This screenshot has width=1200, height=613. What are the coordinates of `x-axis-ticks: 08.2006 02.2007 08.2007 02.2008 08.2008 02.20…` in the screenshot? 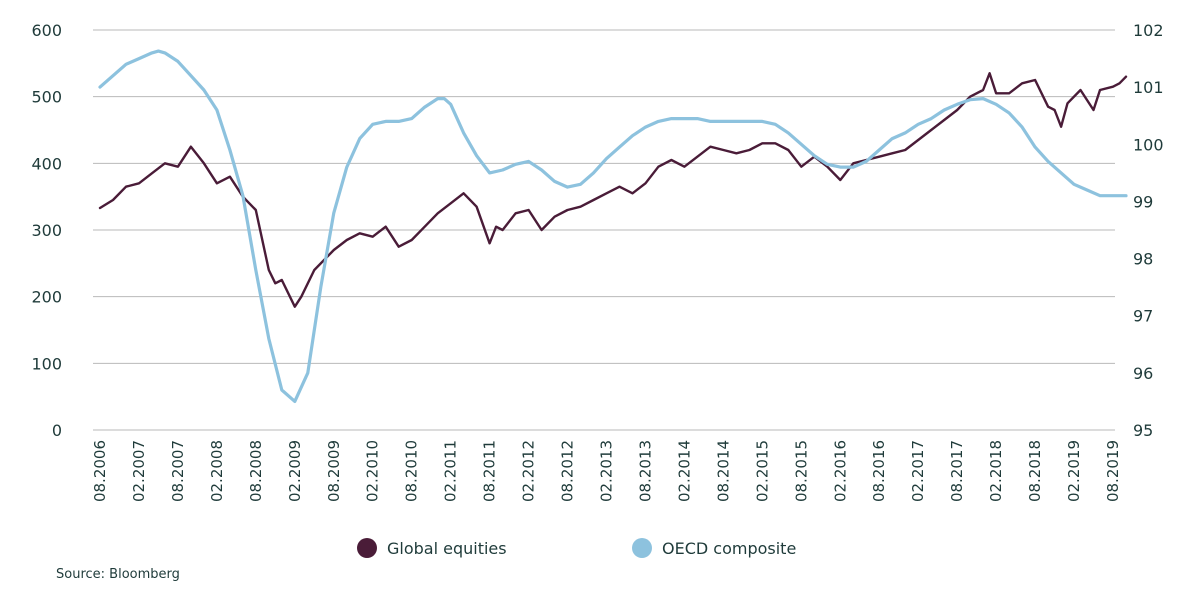 It's located at (606, 471).